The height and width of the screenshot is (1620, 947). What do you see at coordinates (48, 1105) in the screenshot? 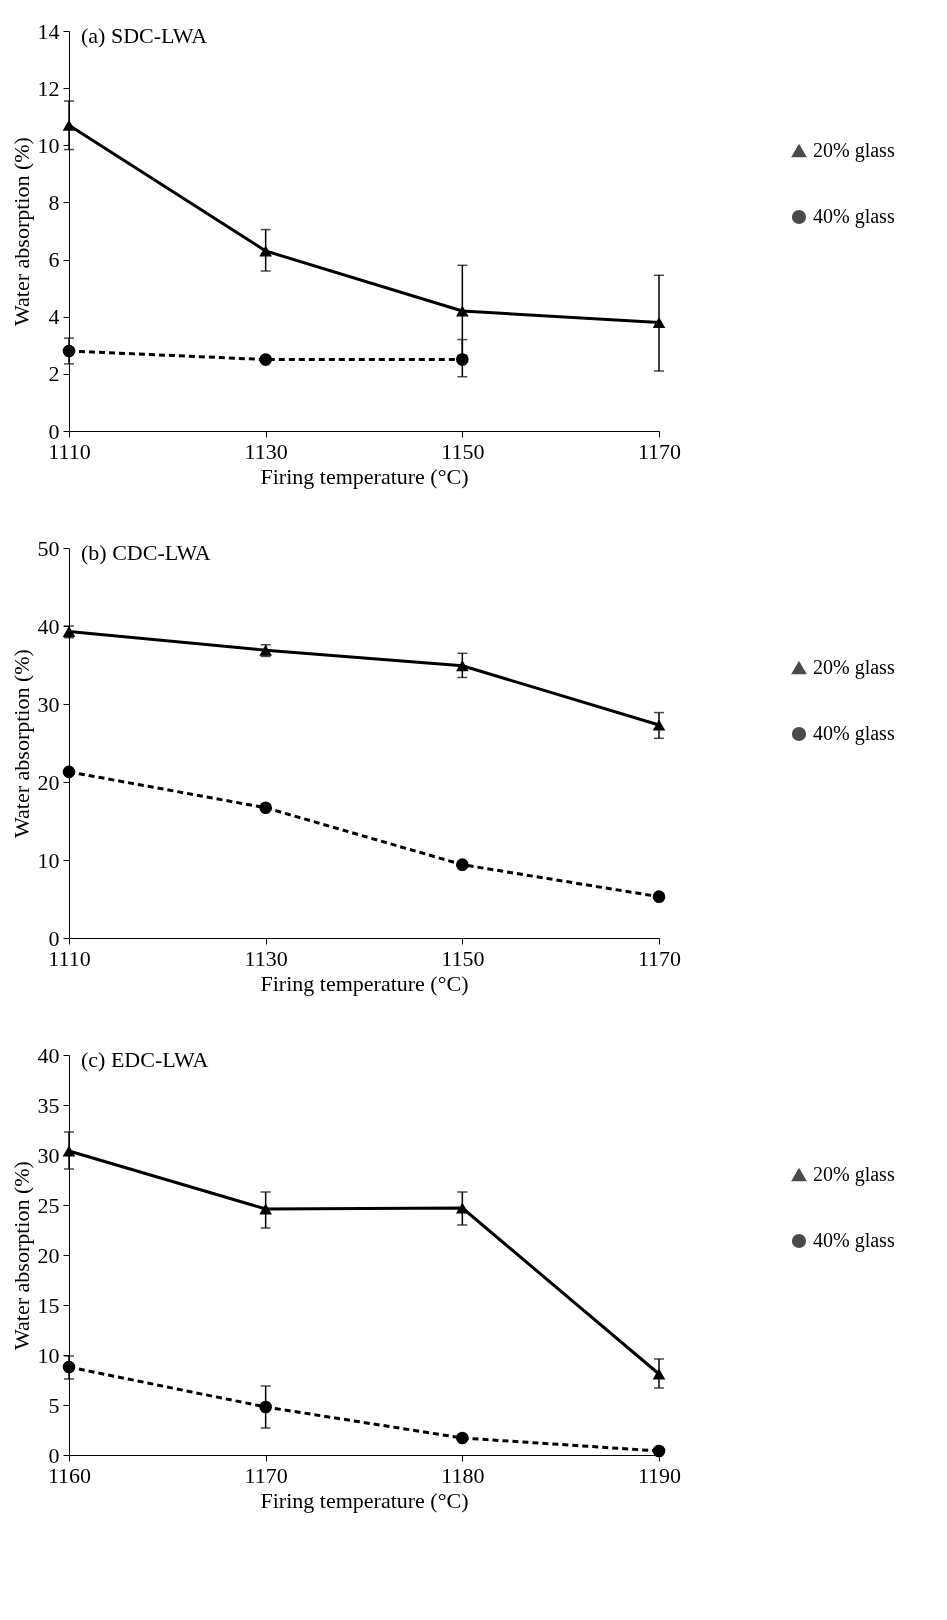
I see `y-tick-label: 35` at bounding box center [48, 1105].